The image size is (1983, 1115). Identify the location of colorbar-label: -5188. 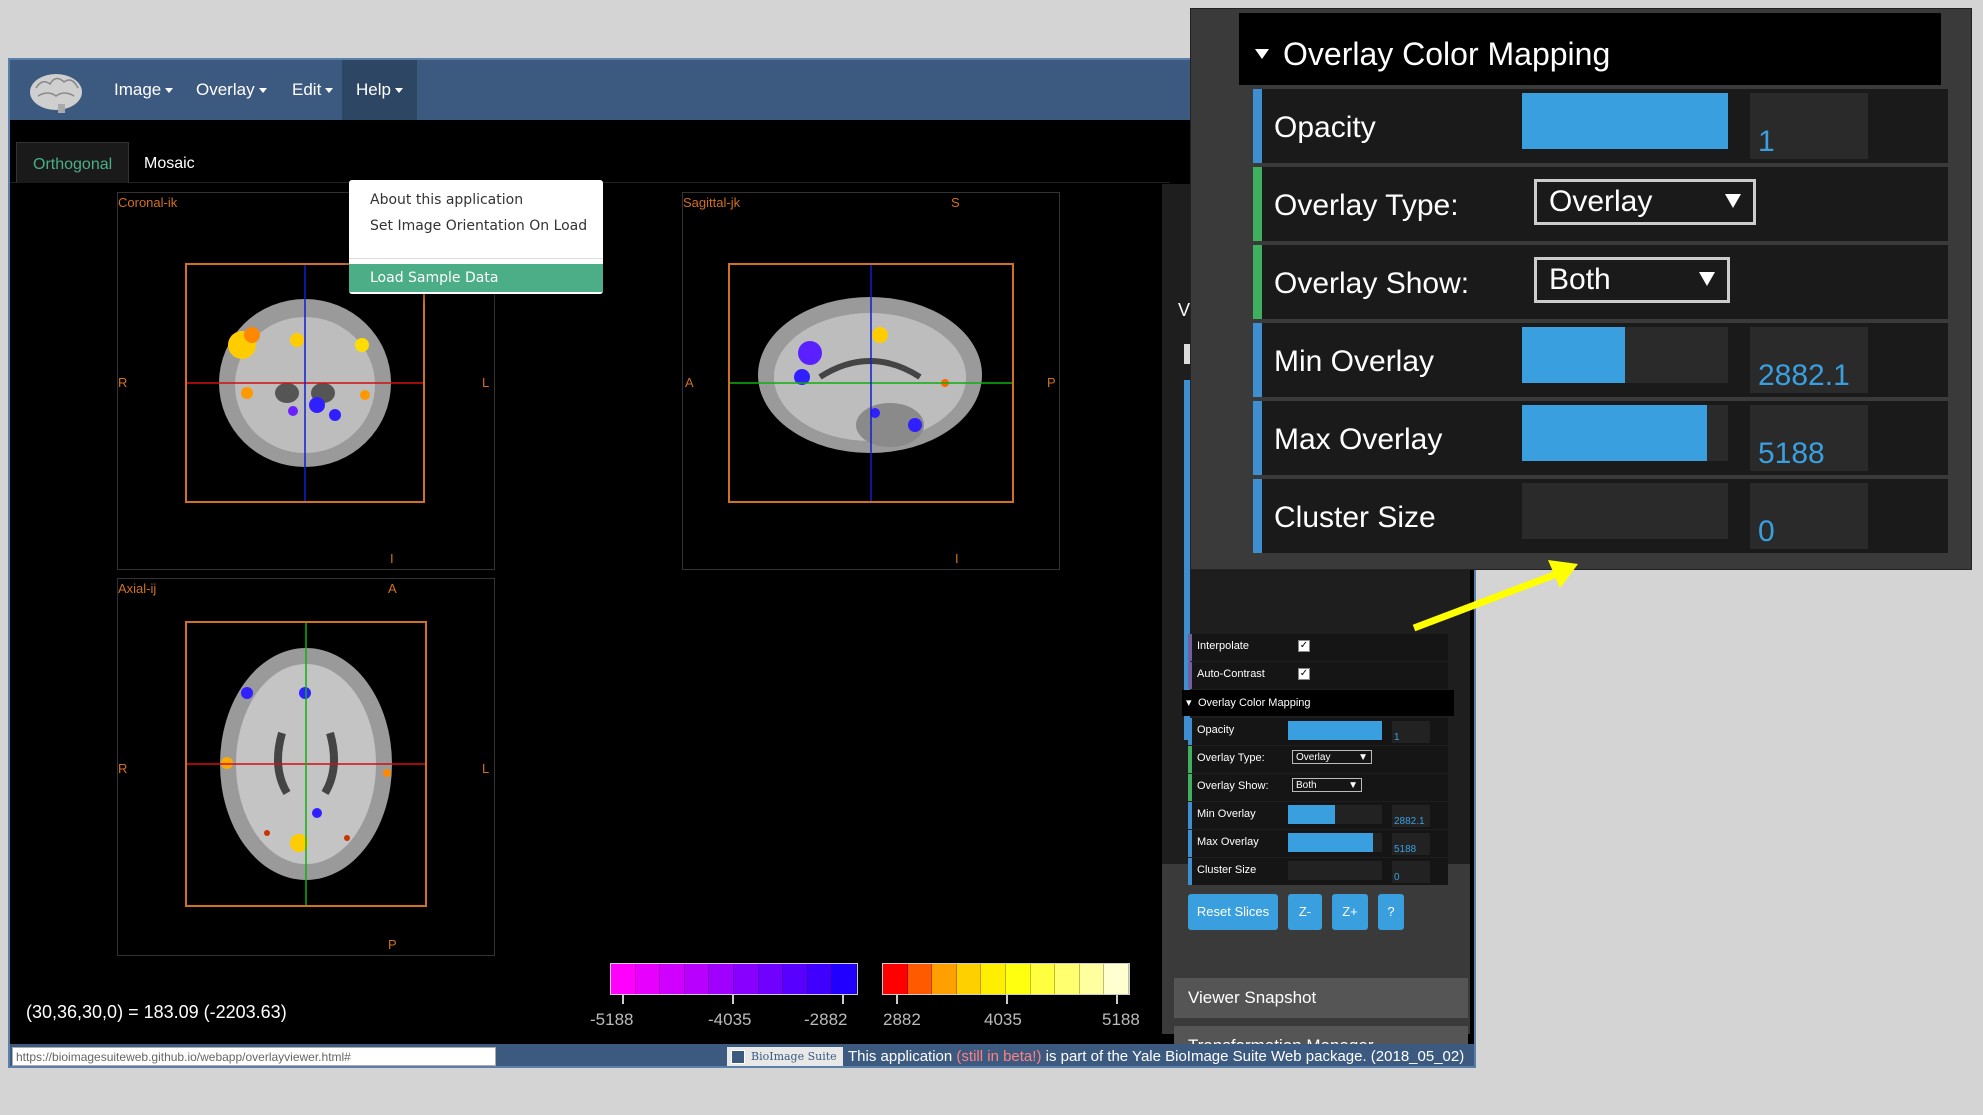
(612, 1019).